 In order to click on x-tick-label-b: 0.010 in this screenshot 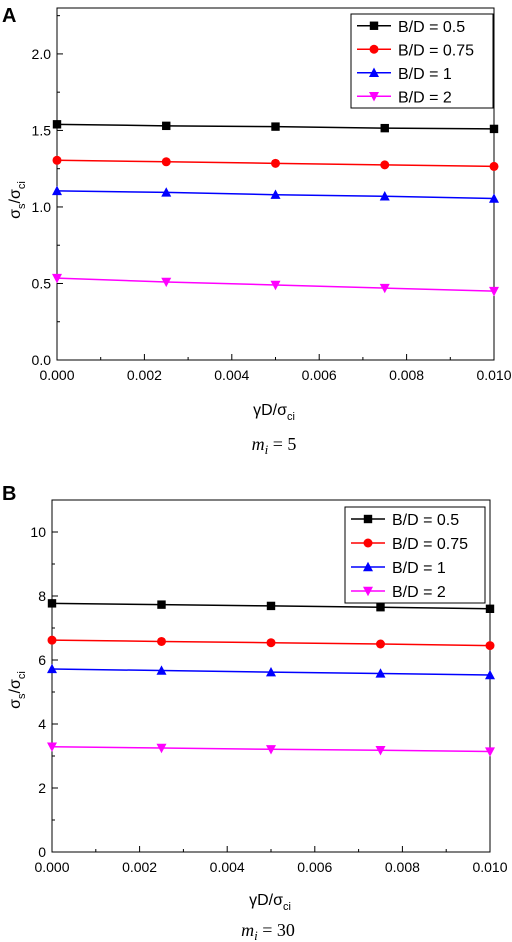, I will do `click(489, 867)`.